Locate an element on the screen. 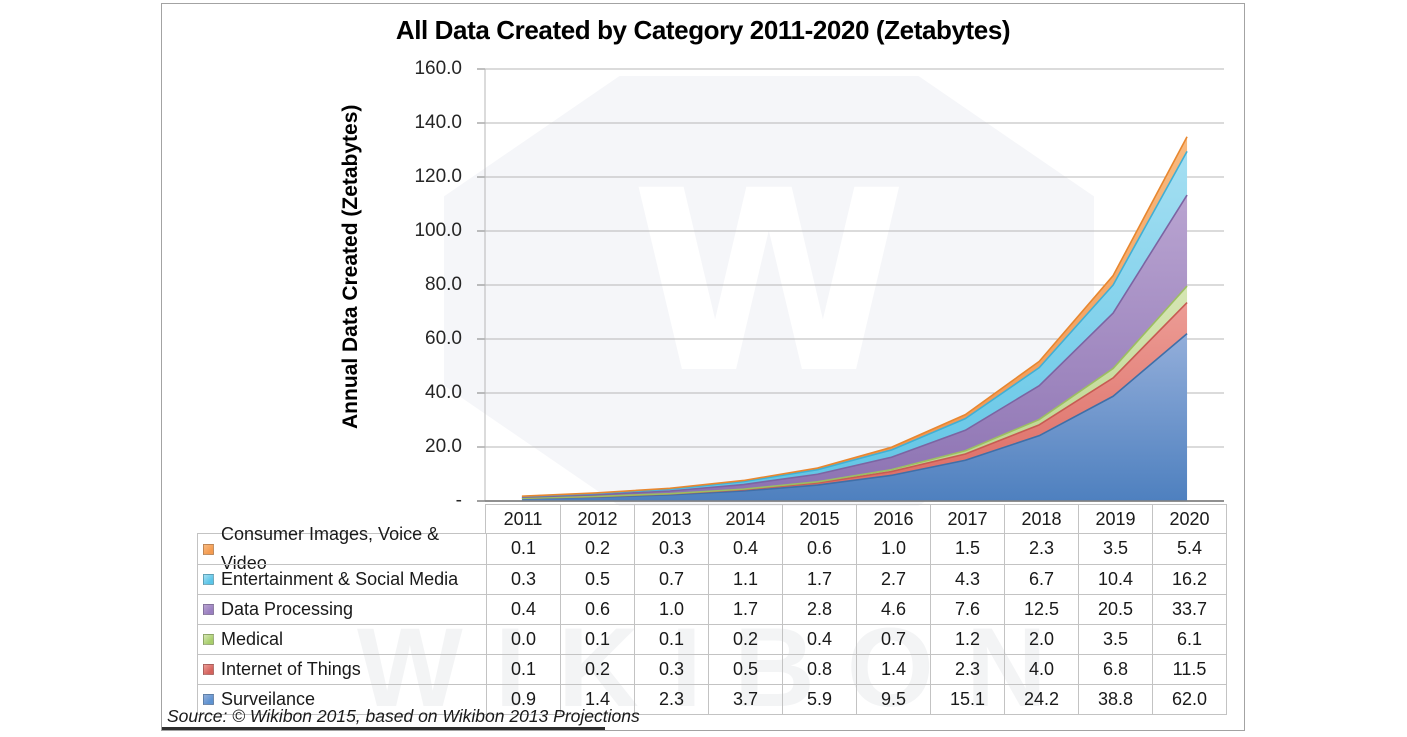 The width and height of the screenshot is (1407, 737). value-cell: 62.0 is located at coordinates (1189, 699).